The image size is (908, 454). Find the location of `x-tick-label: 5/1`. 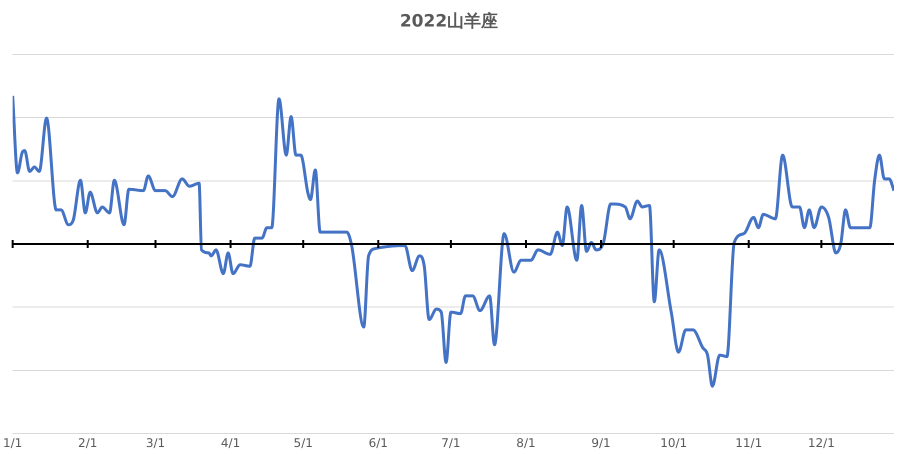

x-tick-label: 5/1 is located at coordinates (303, 443).